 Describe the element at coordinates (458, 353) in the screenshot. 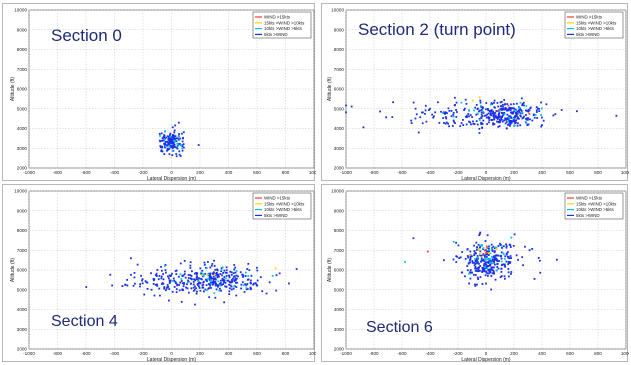

I see `x-tick-label: -200` at that location.